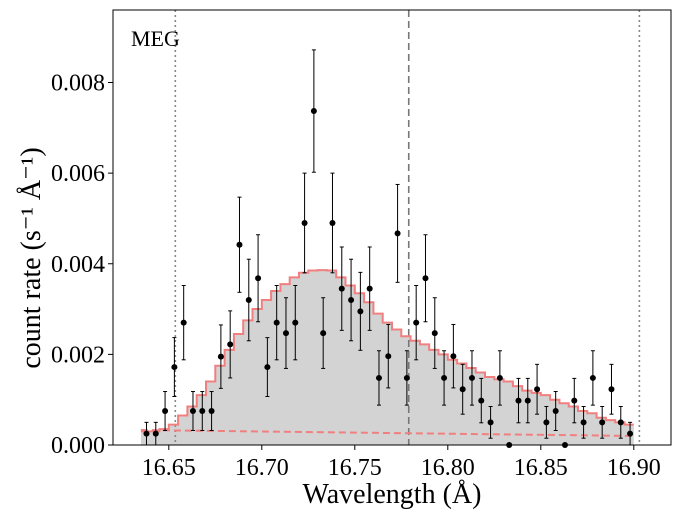 The width and height of the screenshot is (682, 516). Describe the element at coordinates (392, 494) in the screenshot. I see `x-axis-label: Wavelength (Å)` at that location.